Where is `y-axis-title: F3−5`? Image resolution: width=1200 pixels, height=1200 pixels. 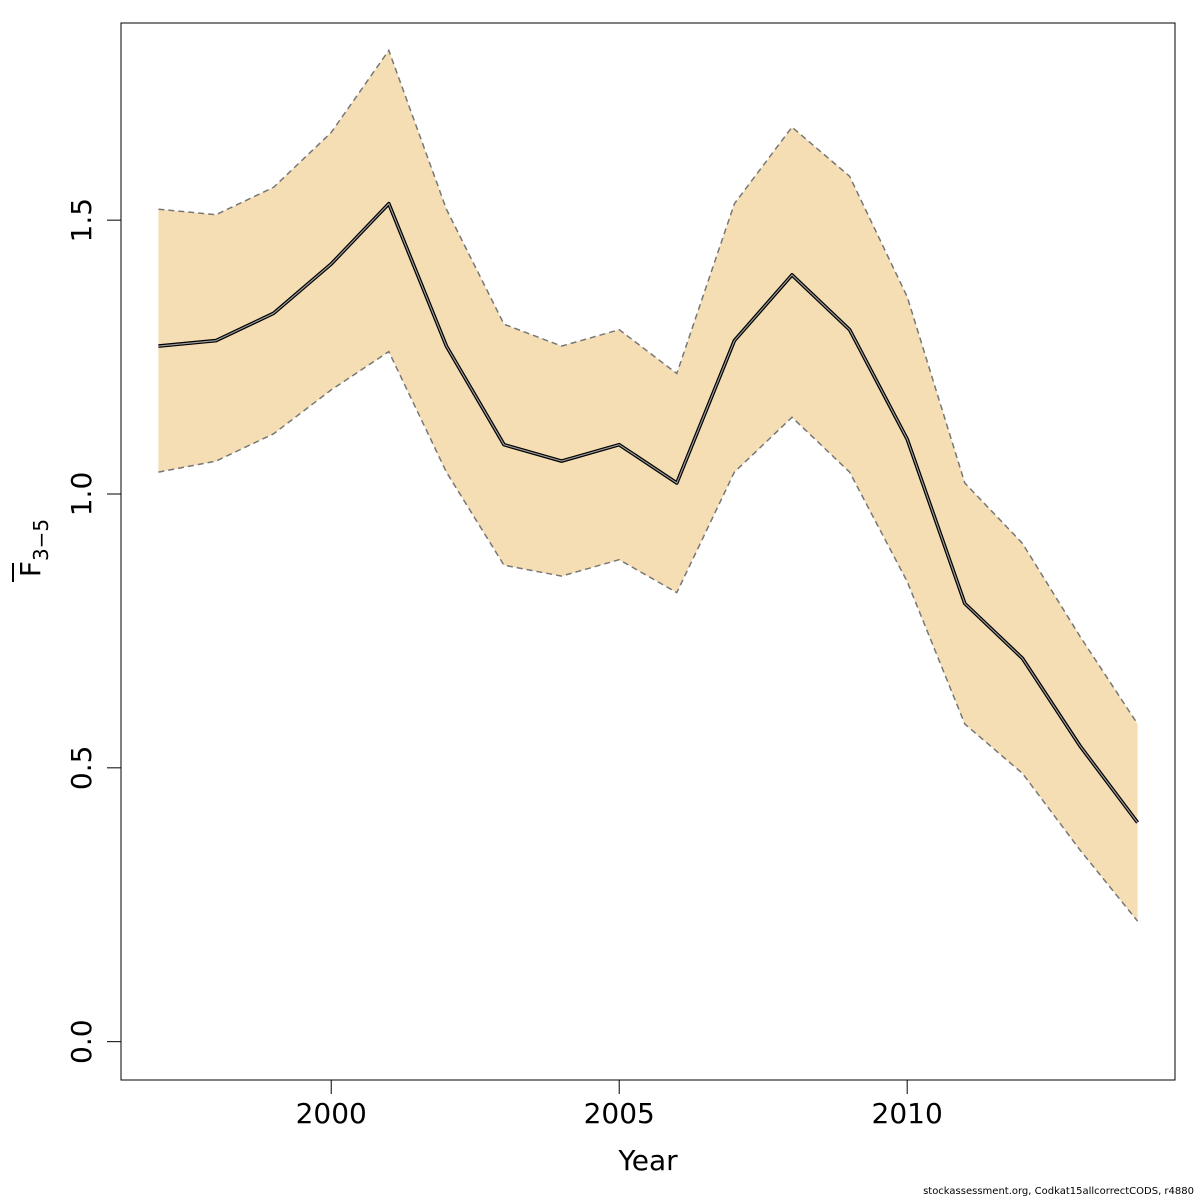
y-axis-title: F3−5 is located at coordinates (32, 550).